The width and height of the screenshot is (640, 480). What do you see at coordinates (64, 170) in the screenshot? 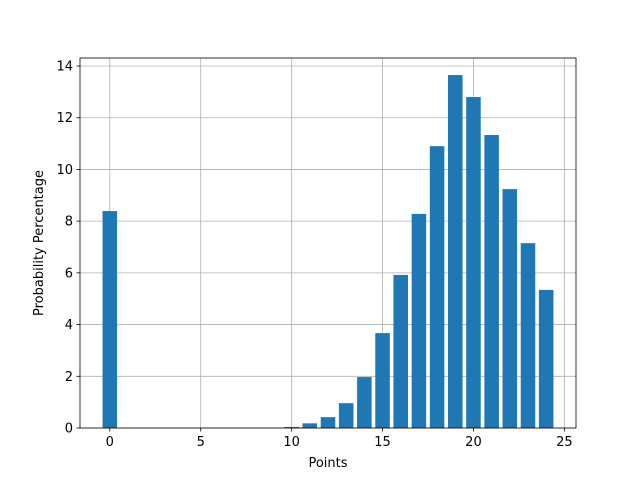
I see `y-tick-label: 10` at bounding box center [64, 170].